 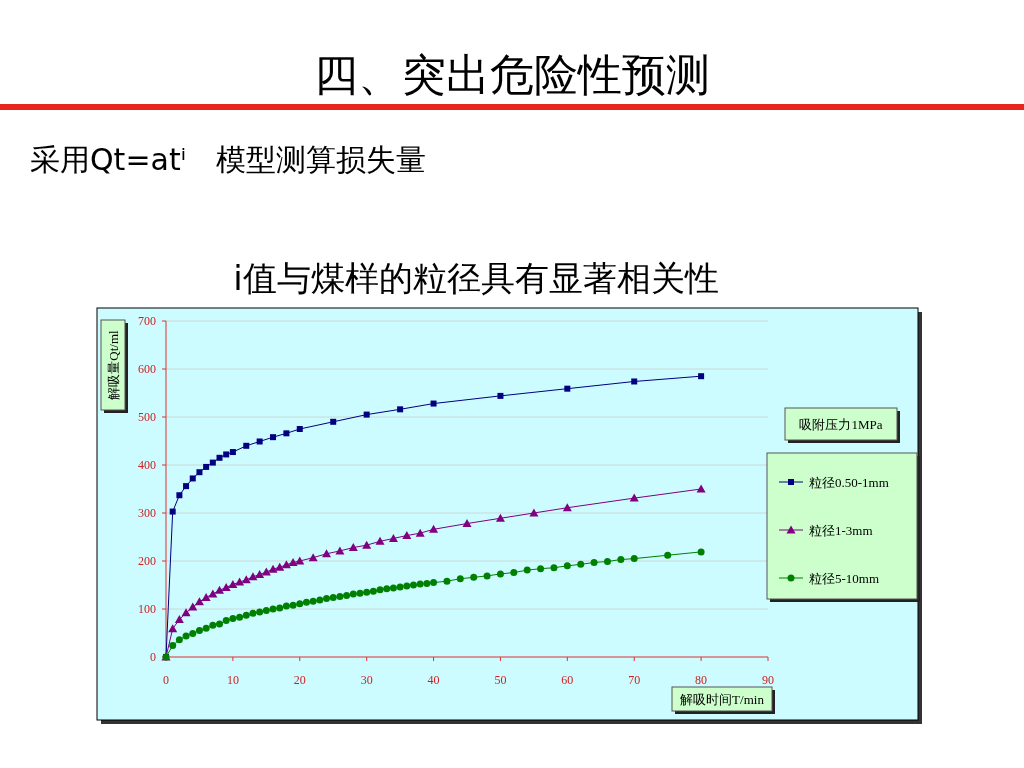 What do you see at coordinates (701, 680) in the screenshot?
I see `x-tick-label: 80` at bounding box center [701, 680].